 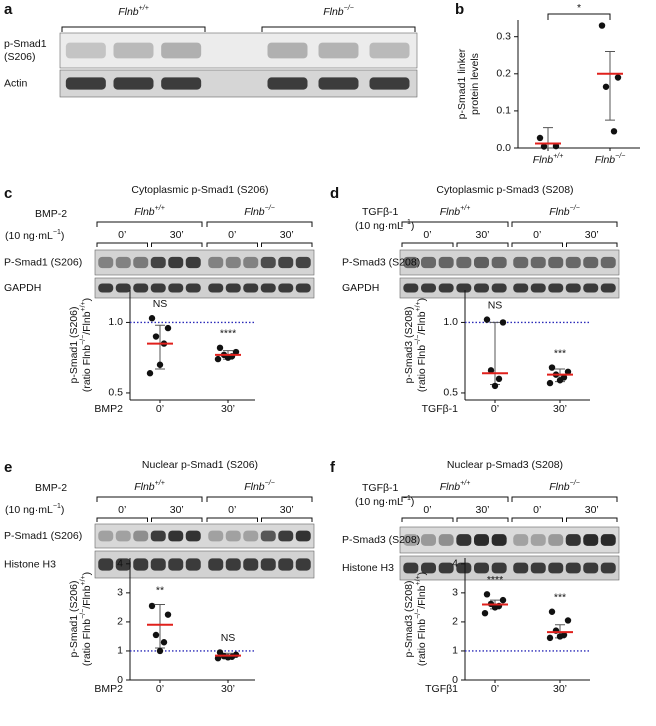 What do you see at coordinates (57, 506) in the screenshot?
I see `superscript: −1` at bounding box center [57, 506].